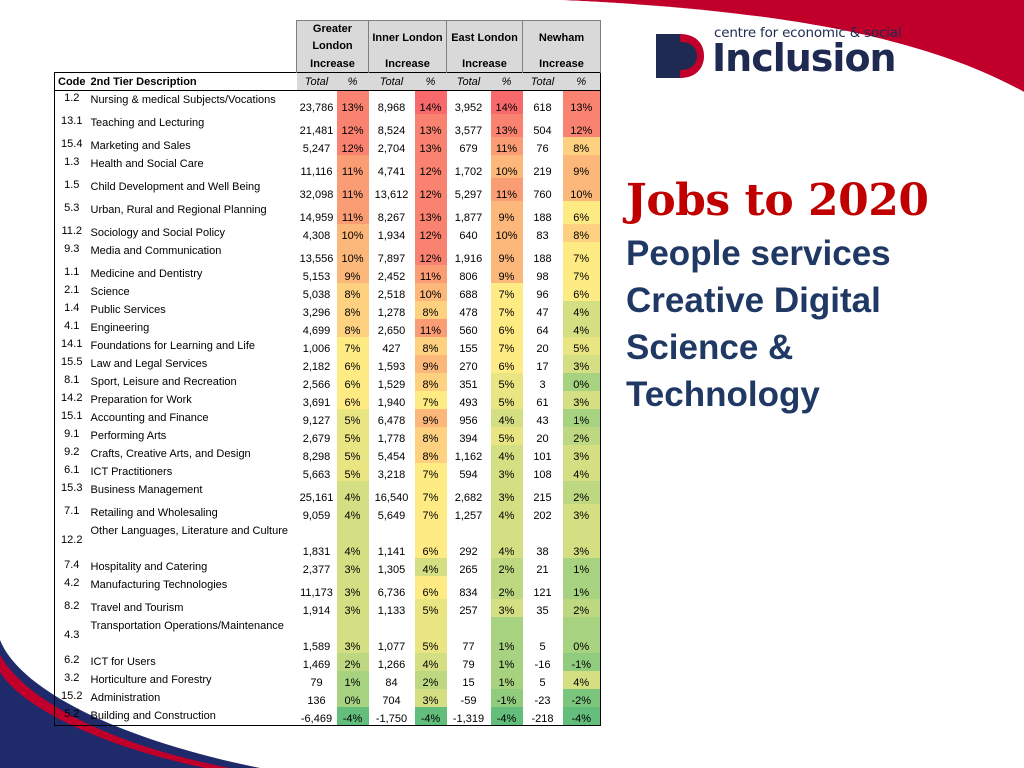  What do you see at coordinates (149, 417) in the screenshot?
I see `row-description: Accounting and Finance` at bounding box center [149, 417].